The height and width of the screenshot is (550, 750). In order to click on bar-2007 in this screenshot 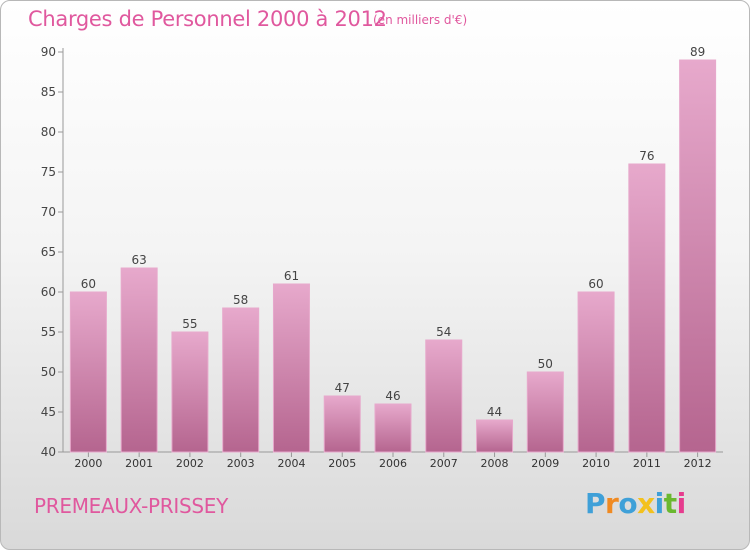, I will do `click(444, 396)`.